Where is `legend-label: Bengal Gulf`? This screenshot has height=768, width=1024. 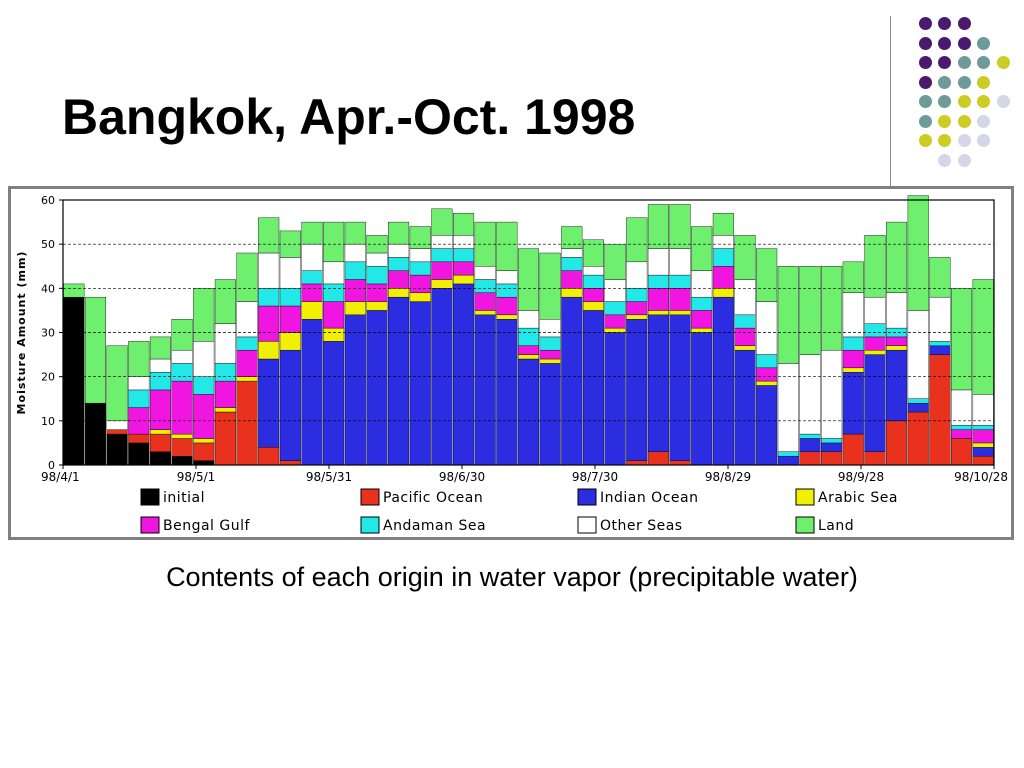 legend-label: Bengal Gulf is located at coordinates (207, 526).